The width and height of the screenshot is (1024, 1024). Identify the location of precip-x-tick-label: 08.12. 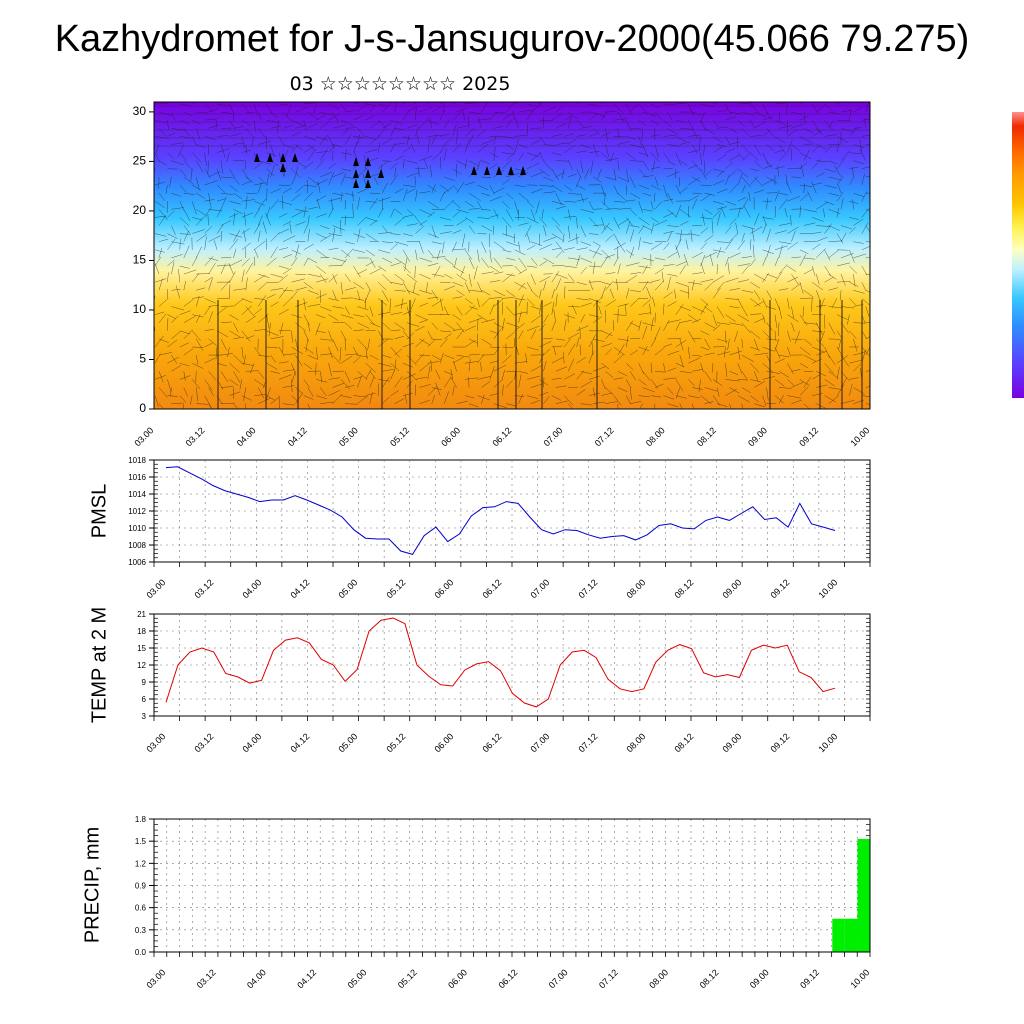
(709, 978).